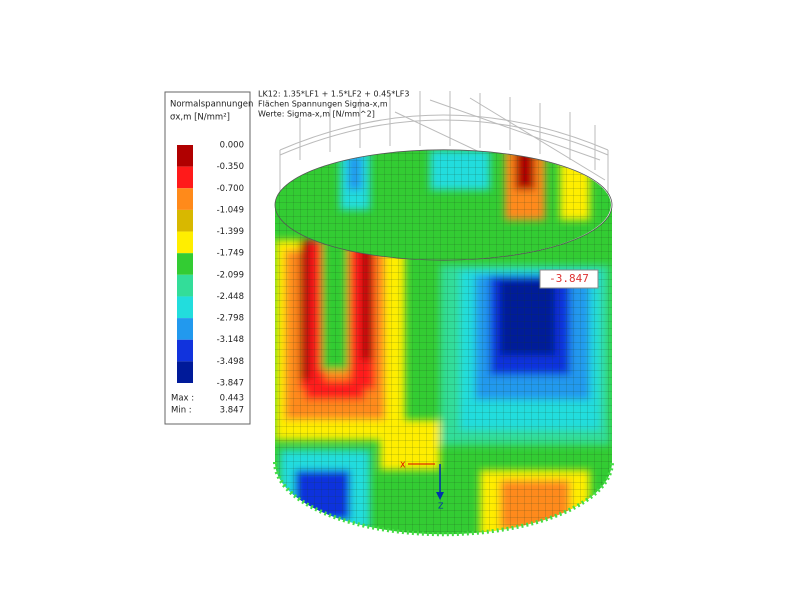 This screenshot has height=600, width=800. I want to click on annotation-box, so click(569, 279).